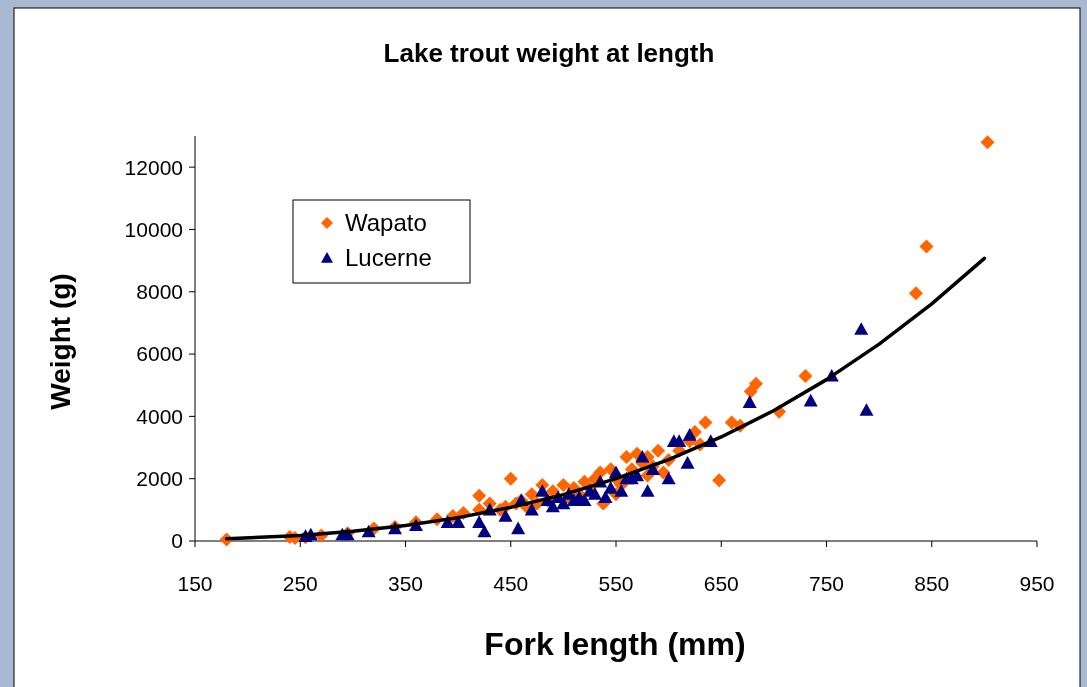  I want to click on y-tick-label: 4000, so click(159, 416).